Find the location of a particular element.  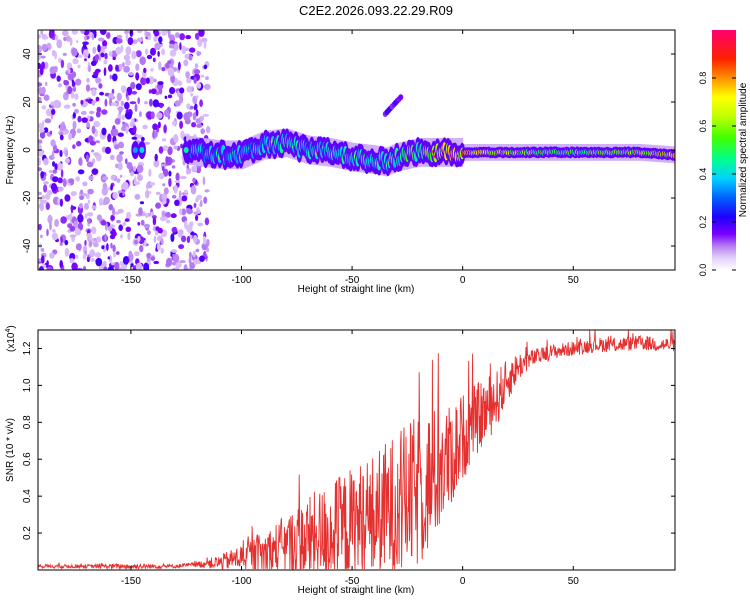

x-tick-label: 0 is located at coordinates (463, 581).